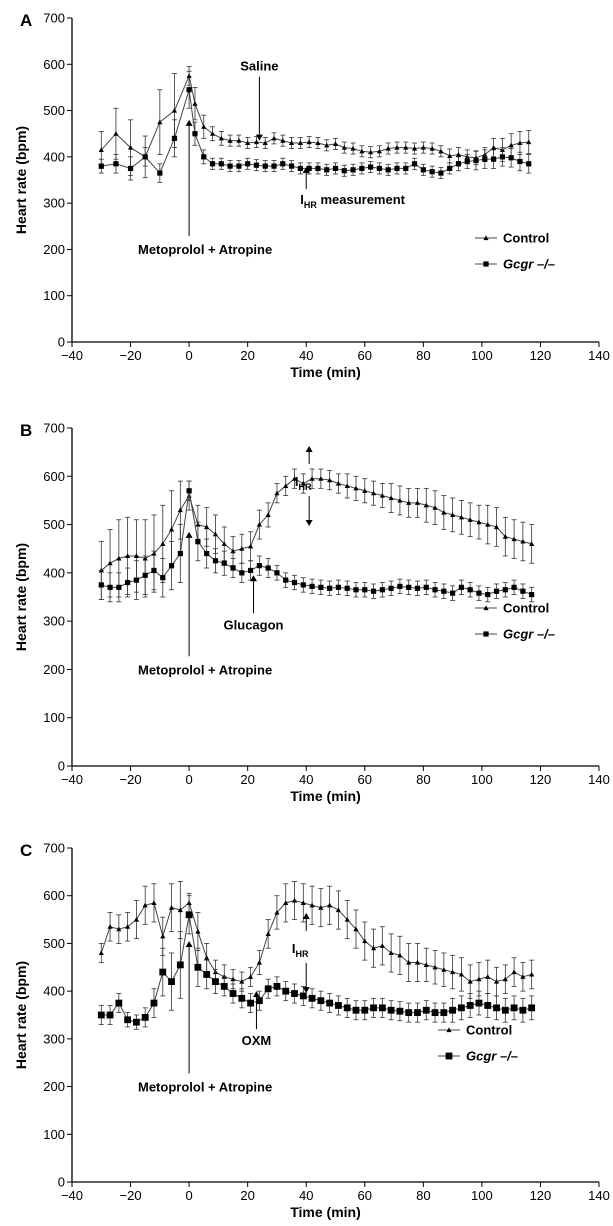 Image resolution: width=613 pixels, height=1226 pixels. What do you see at coordinates (515, 621) in the screenshot?
I see `legend: Control Gcgr –/–` at bounding box center [515, 621].